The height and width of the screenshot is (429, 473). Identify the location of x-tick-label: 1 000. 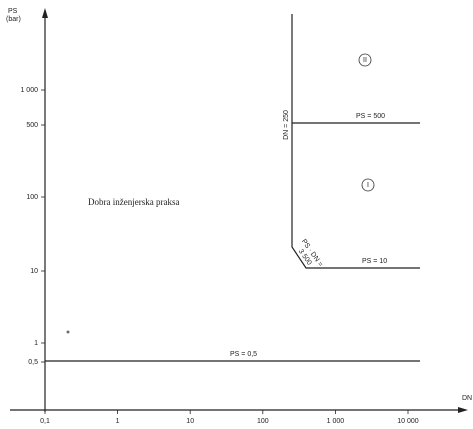
(336, 421).